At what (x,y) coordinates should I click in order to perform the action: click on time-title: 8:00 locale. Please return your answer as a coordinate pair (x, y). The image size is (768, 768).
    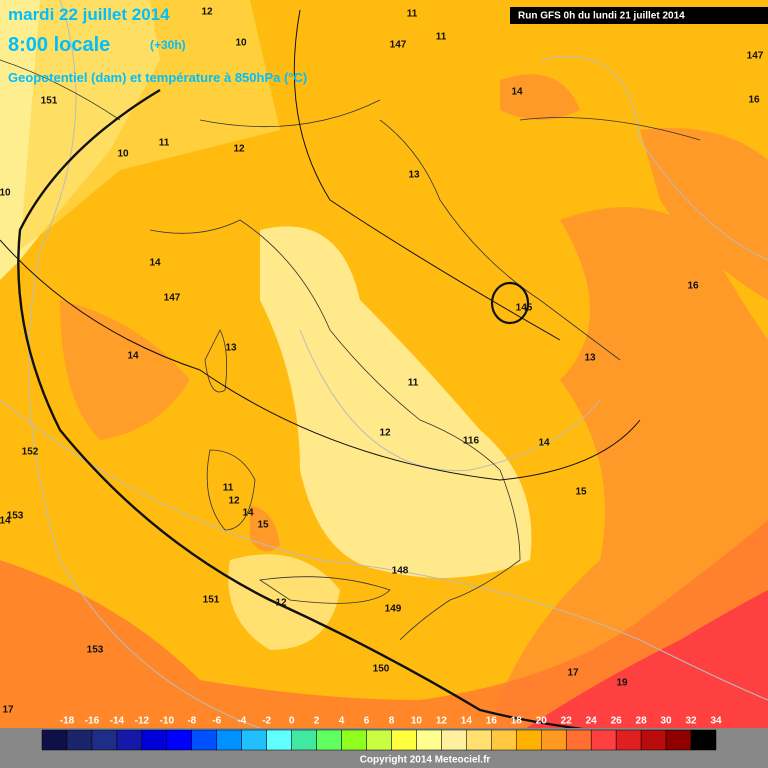
    Looking at the image, I should click on (59, 45).